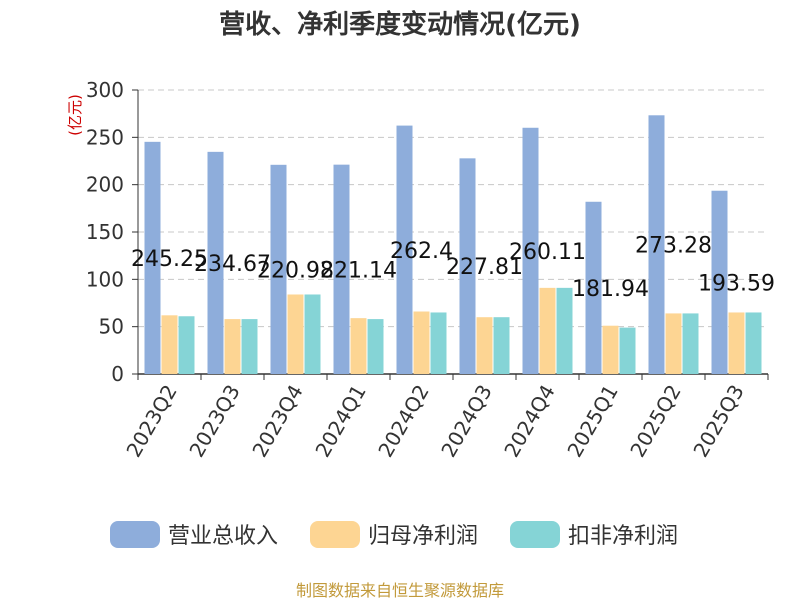 The width and height of the screenshot is (800, 600). Describe the element at coordinates (592, 421) in the screenshot. I see `x-tick-label: 2025Q1` at that location.